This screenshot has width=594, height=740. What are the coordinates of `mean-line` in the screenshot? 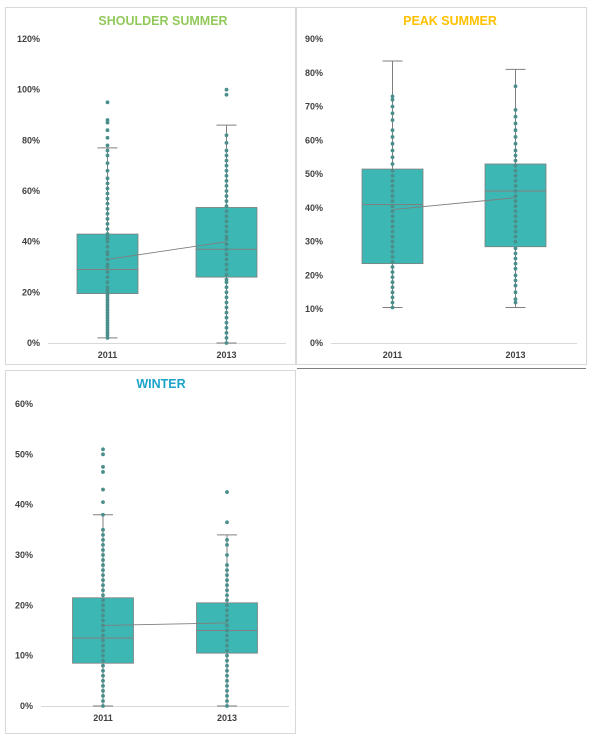 It's located at (454, 204).